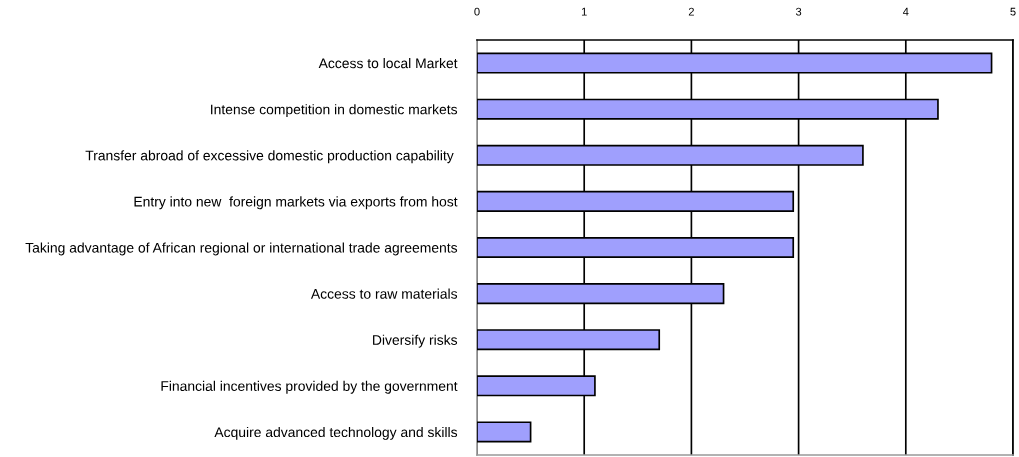 The height and width of the screenshot is (457, 1019). What do you see at coordinates (296, 203) in the screenshot?
I see `y-tick-label: Entry into new foreign markets via exports from host` at bounding box center [296, 203].